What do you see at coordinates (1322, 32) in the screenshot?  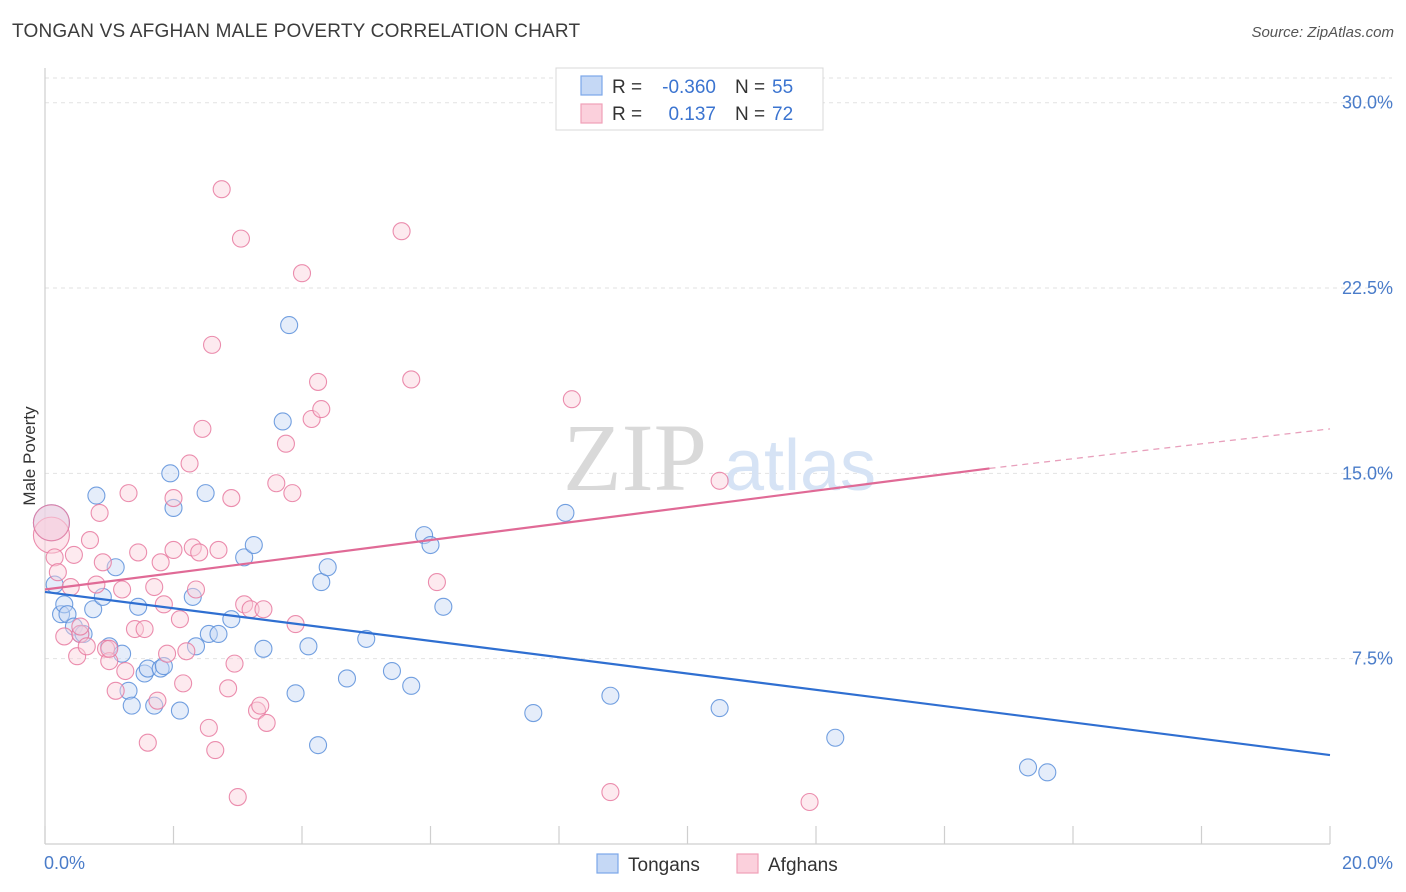 I see `chart-source: Source: ZipAtlas.com` at bounding box center [1322, 32].